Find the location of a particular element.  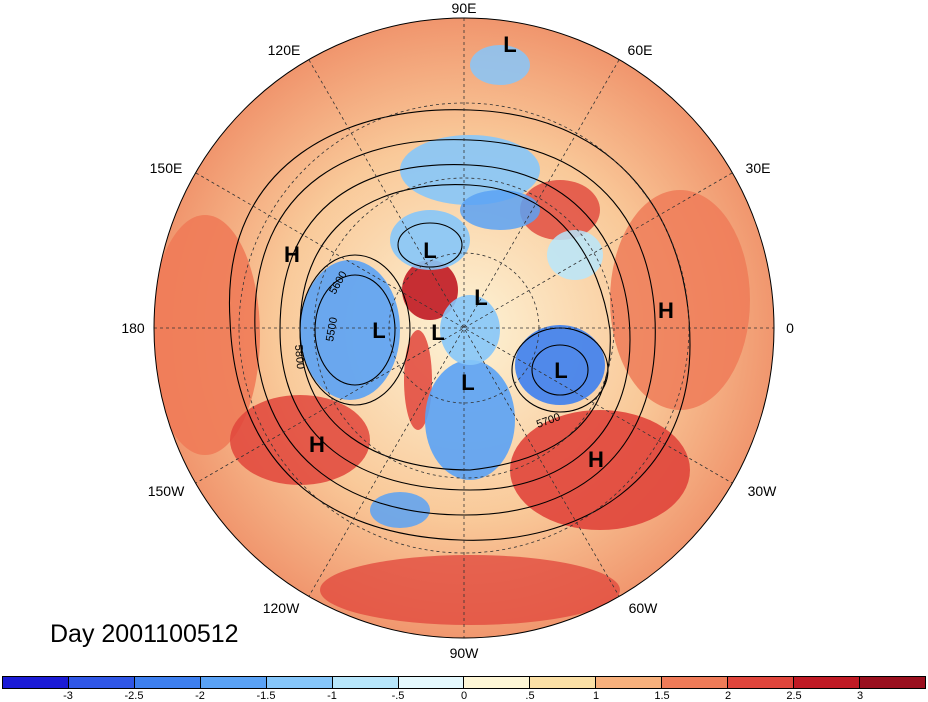

lon-label-0: 0 is located at coordinates (790, 328).